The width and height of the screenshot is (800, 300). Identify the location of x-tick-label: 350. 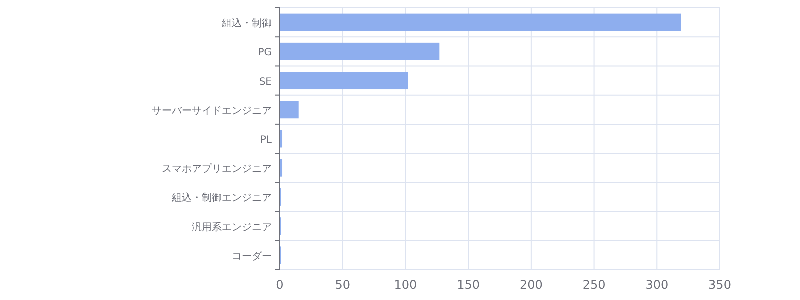
(720, 285).